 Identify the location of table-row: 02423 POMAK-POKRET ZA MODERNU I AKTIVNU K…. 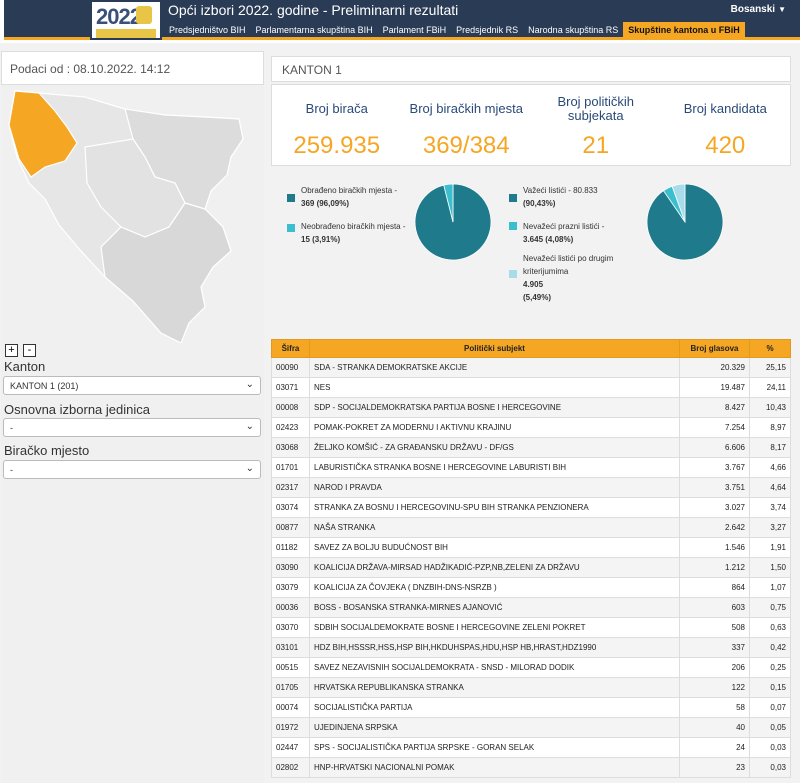
(531, 427).